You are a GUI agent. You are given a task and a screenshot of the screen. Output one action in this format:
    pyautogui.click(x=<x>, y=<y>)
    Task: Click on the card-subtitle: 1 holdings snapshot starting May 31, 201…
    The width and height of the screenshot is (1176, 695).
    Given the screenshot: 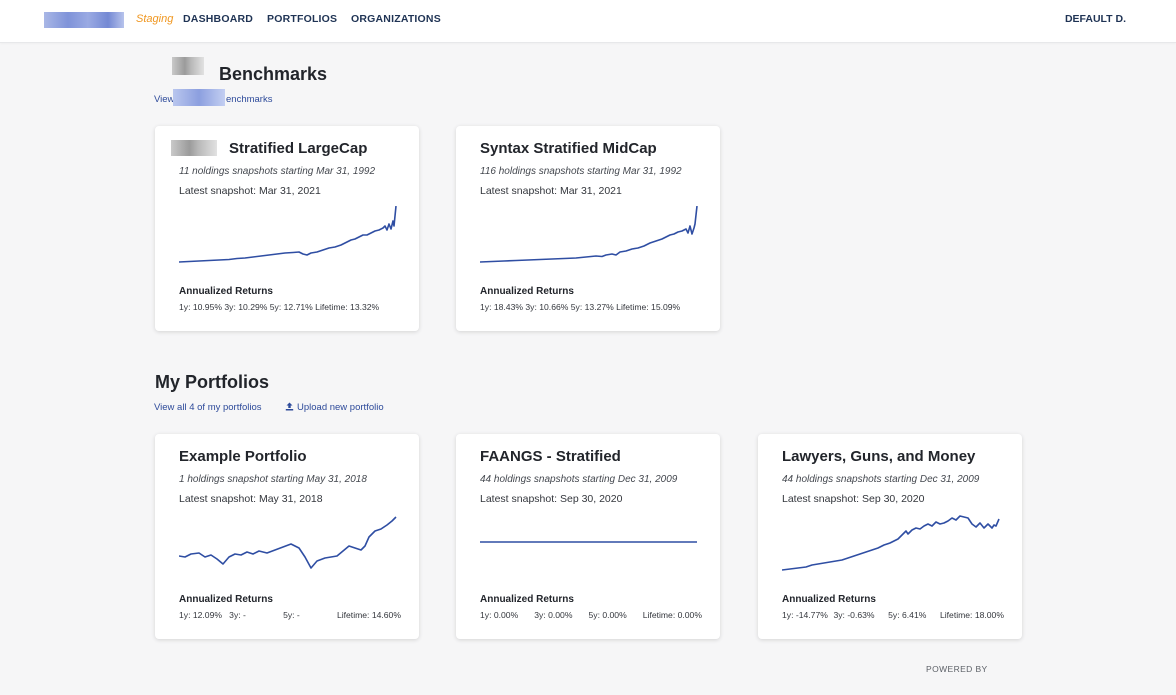 What is the action you would take?
    pyautogui.click(x=273, y=479)
    